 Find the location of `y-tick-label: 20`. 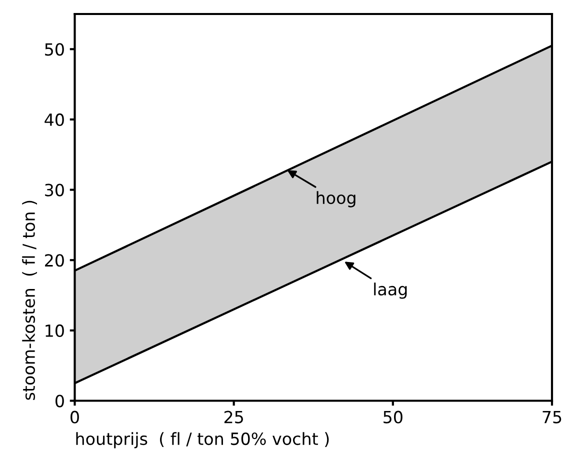

y-tick-label: 20 is located at coordinates (54, 260).